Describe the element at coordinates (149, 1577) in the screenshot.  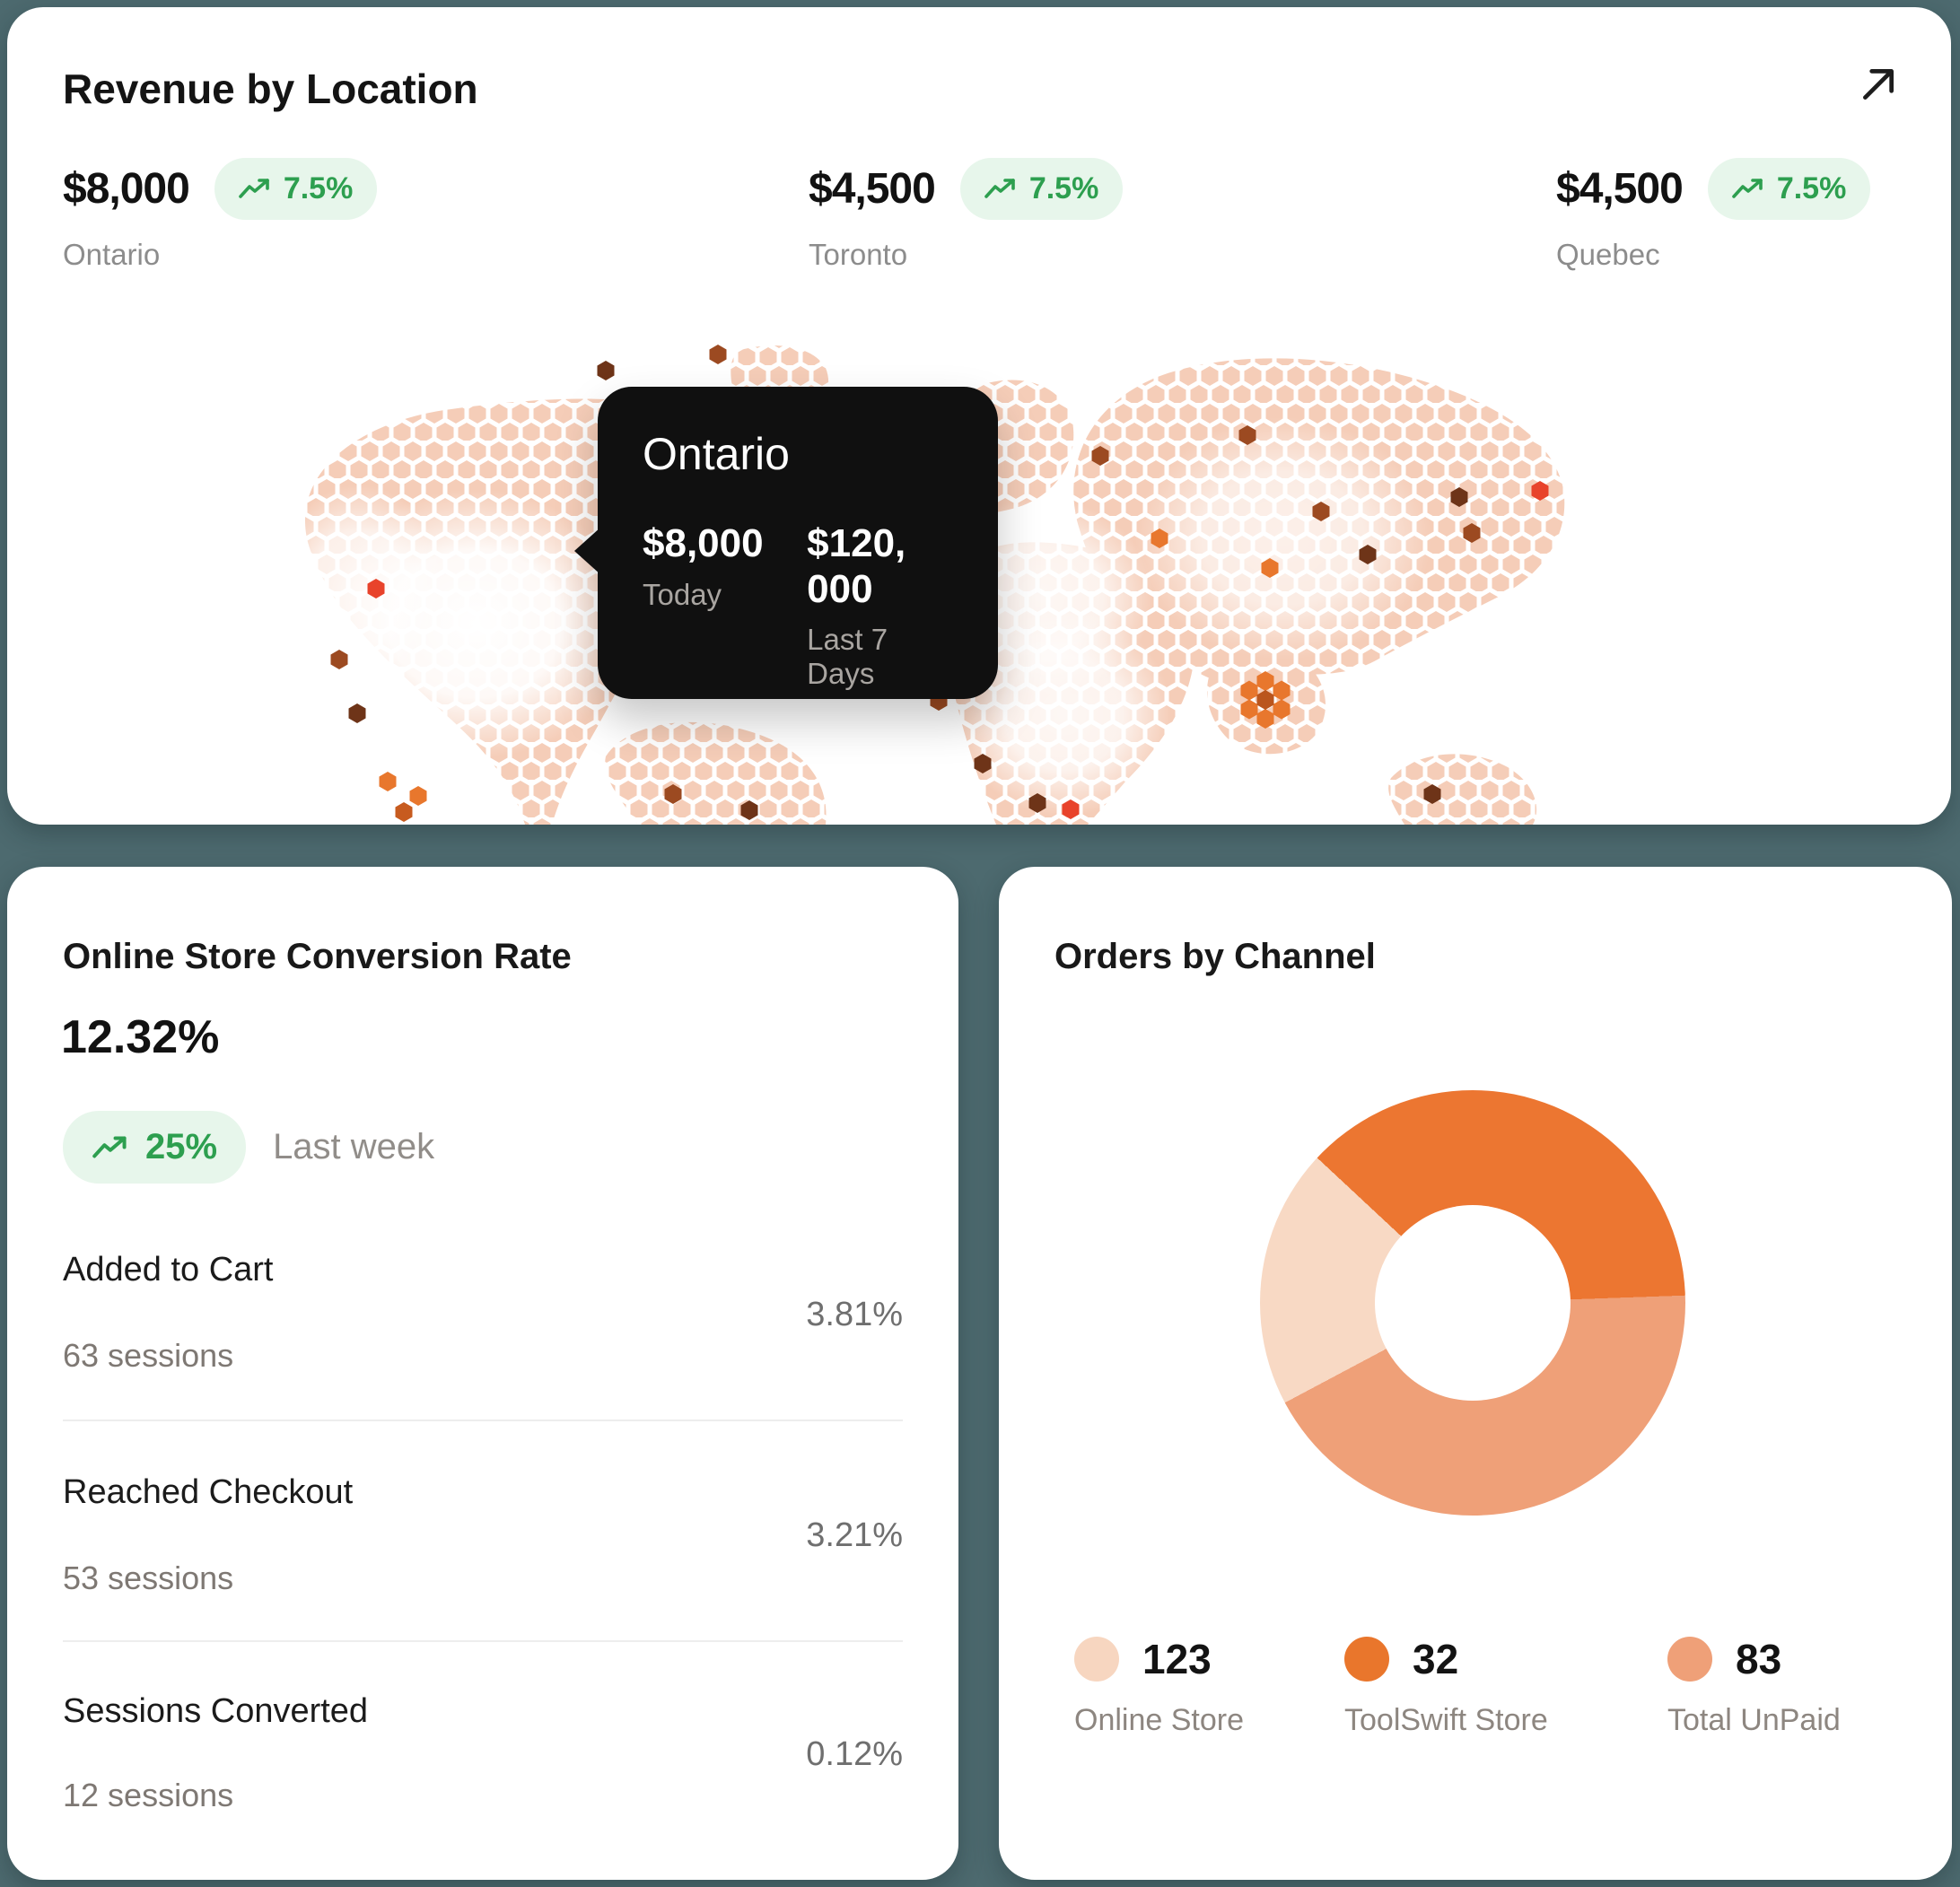
I see `funnel-sessions: 53 sessions` at that location.